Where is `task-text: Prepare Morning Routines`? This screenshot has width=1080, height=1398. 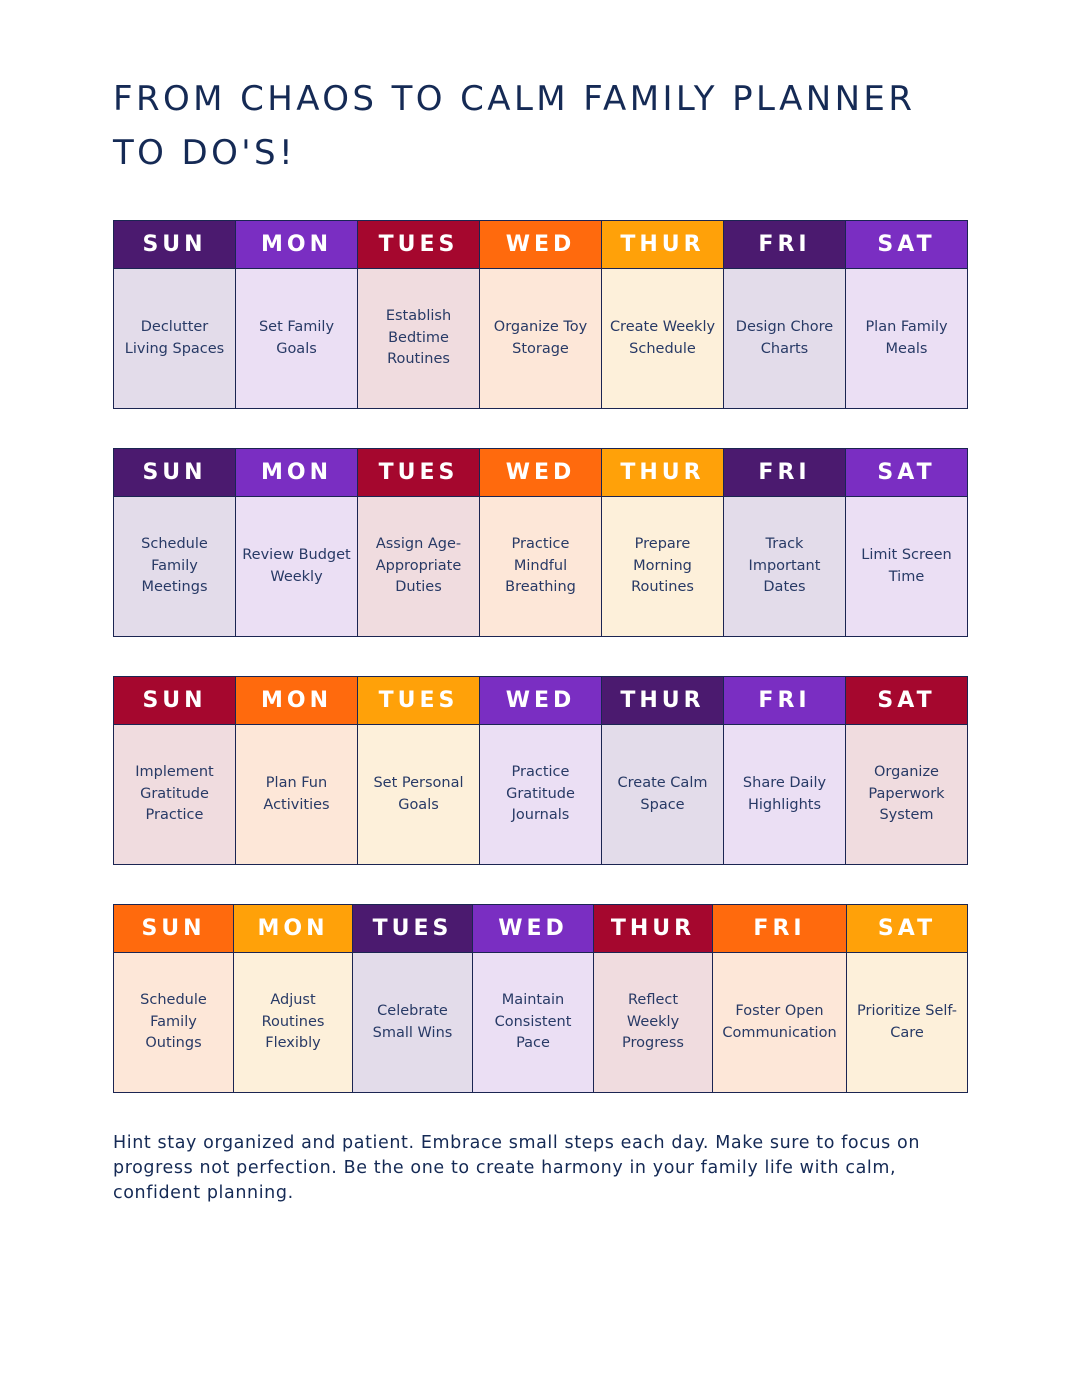 task-text: Prepare Morning Routines is located at coordinates (662, 566).